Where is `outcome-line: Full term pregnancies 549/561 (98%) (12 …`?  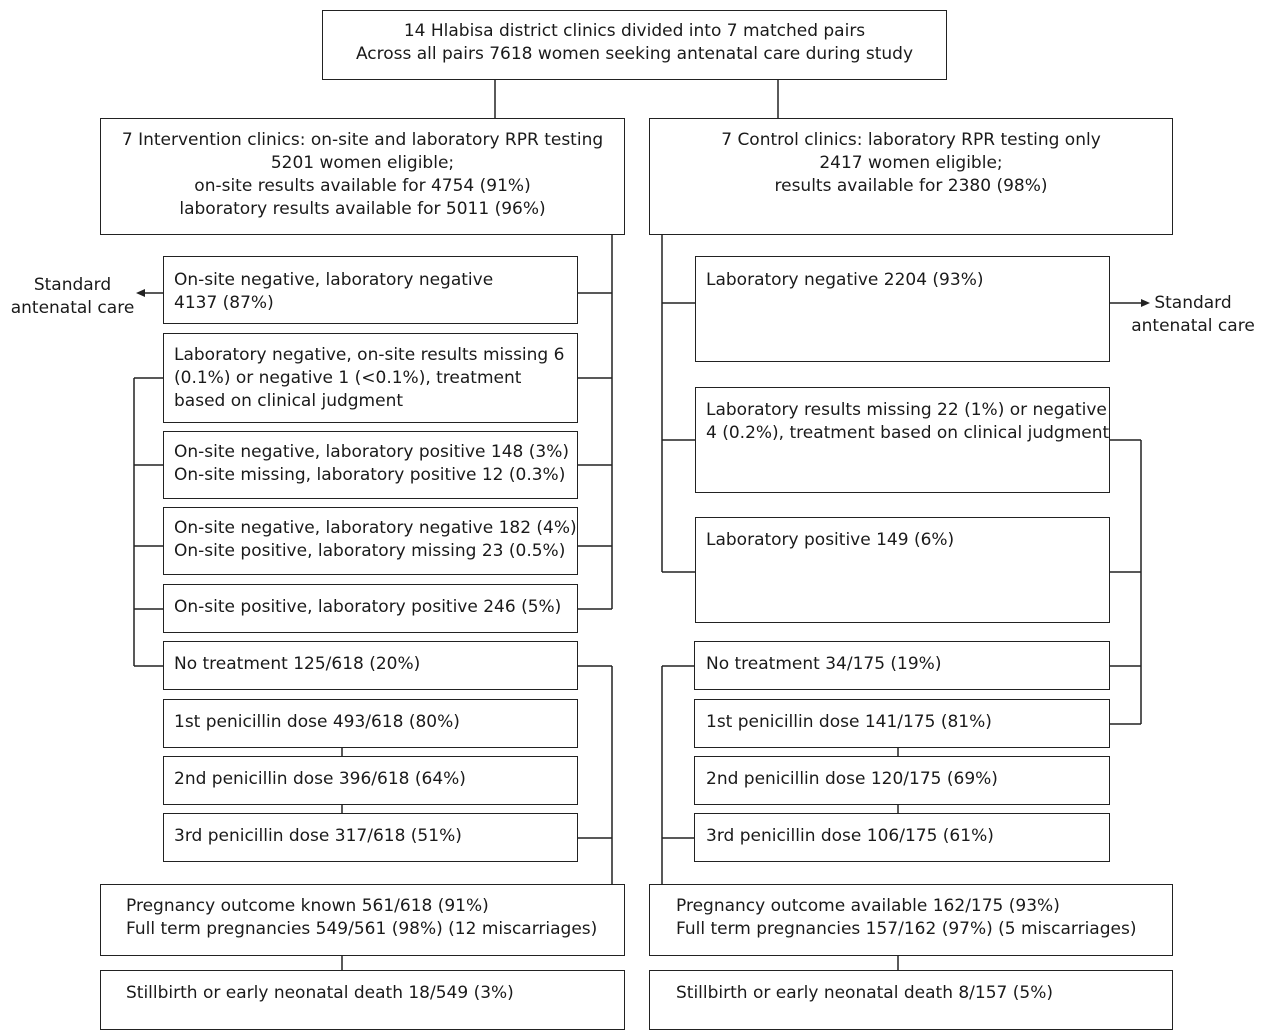
outcome-line: Full term pregnancies 549/561 (98%) (12 … is located at coordinates (362, 929).